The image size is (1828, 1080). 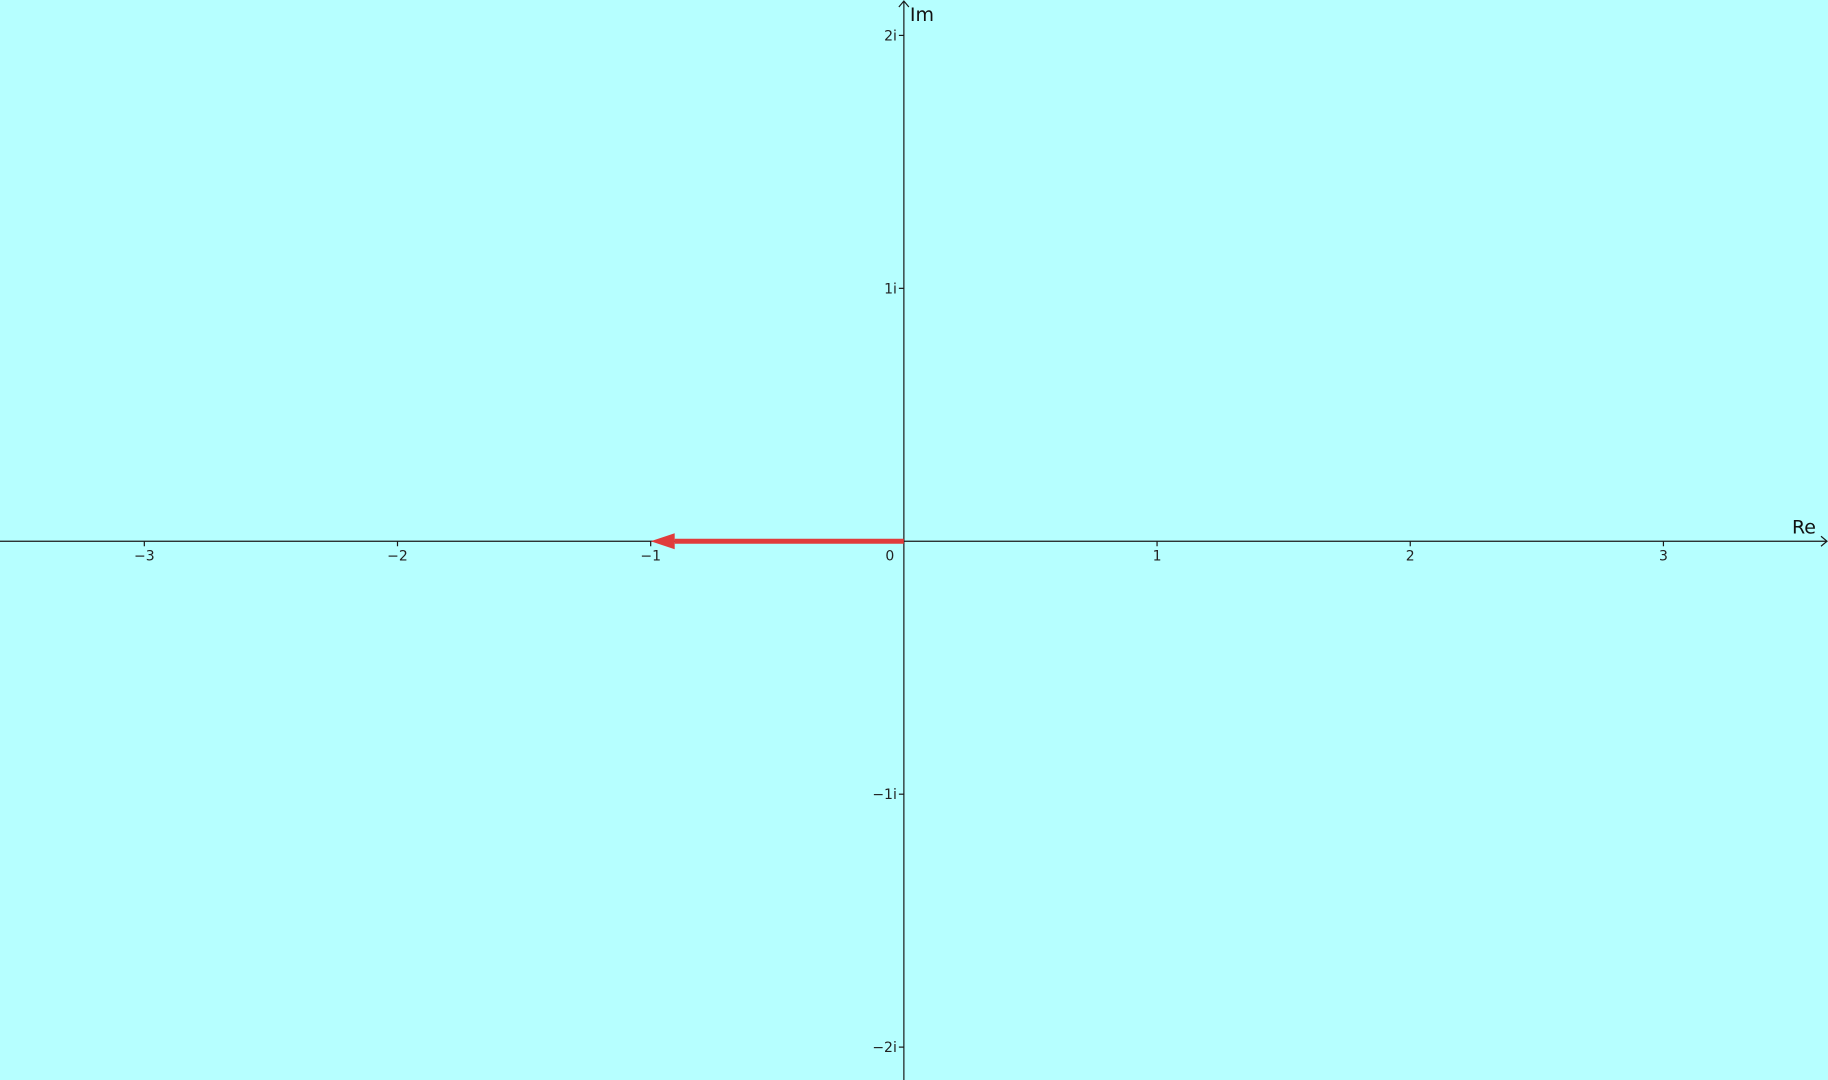 I want to click on x-tick-label: −3, so click(x=144, y=556).